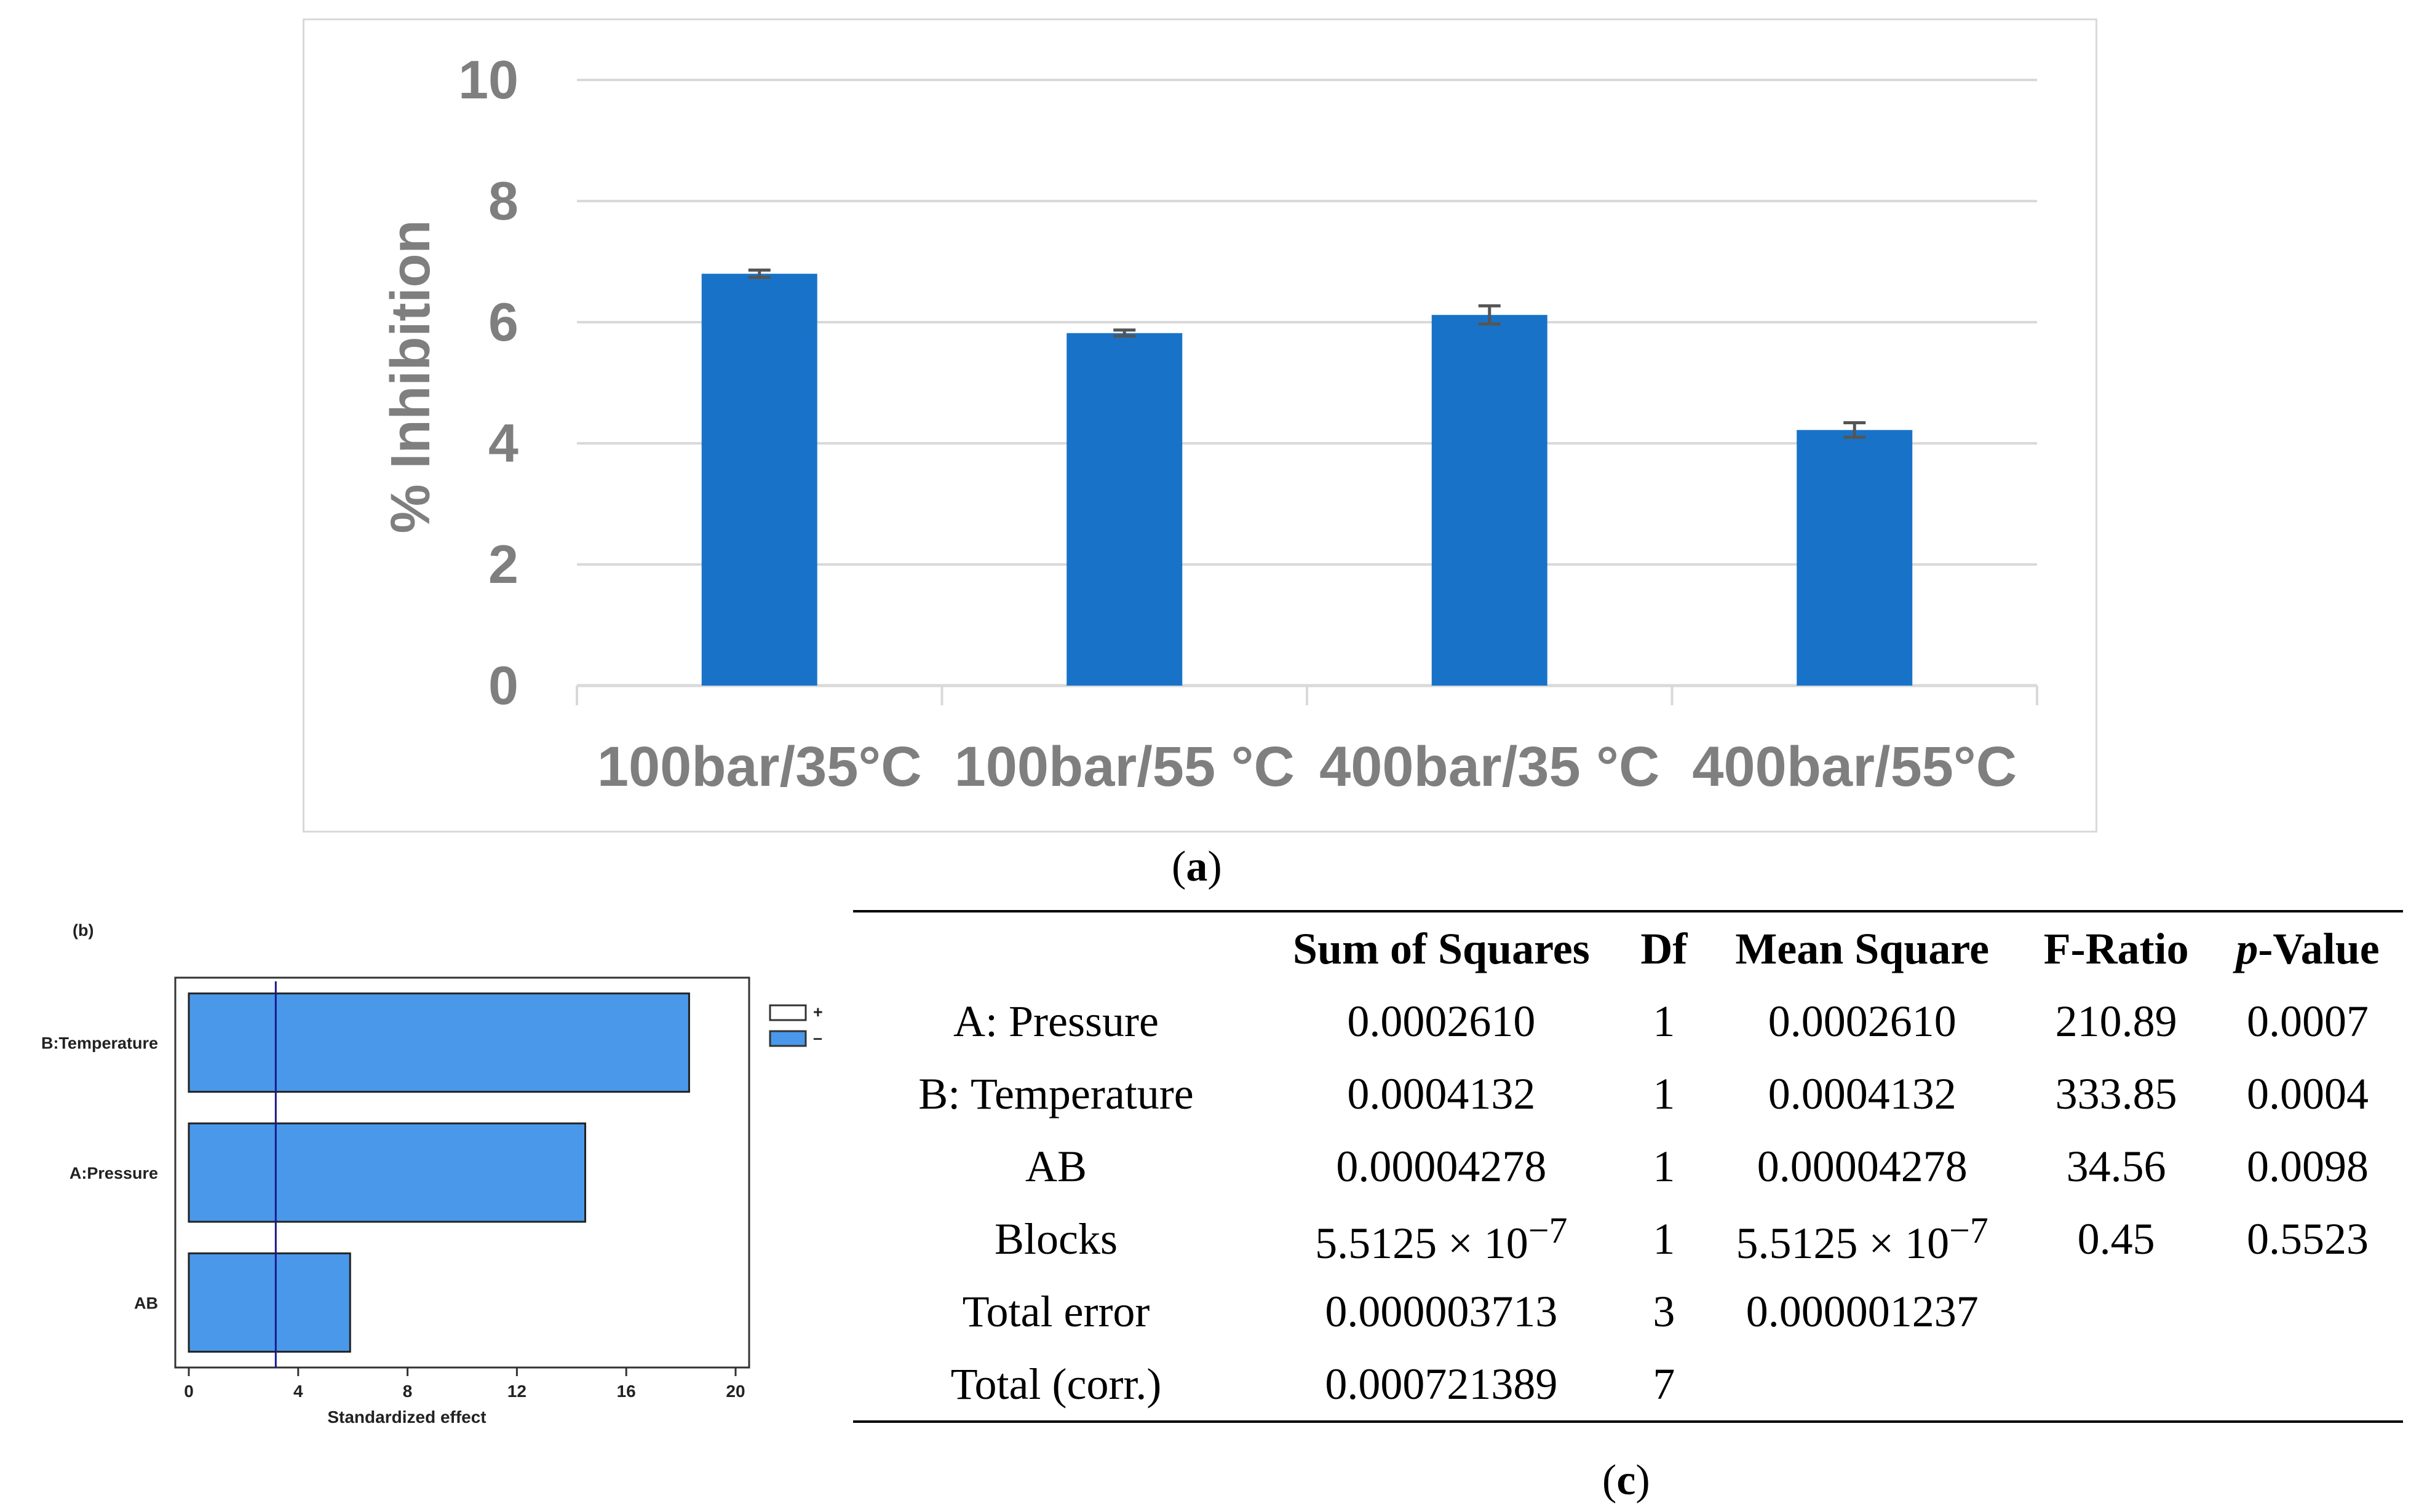  I want to click on y-tick-label: 2, so click(503, 565).